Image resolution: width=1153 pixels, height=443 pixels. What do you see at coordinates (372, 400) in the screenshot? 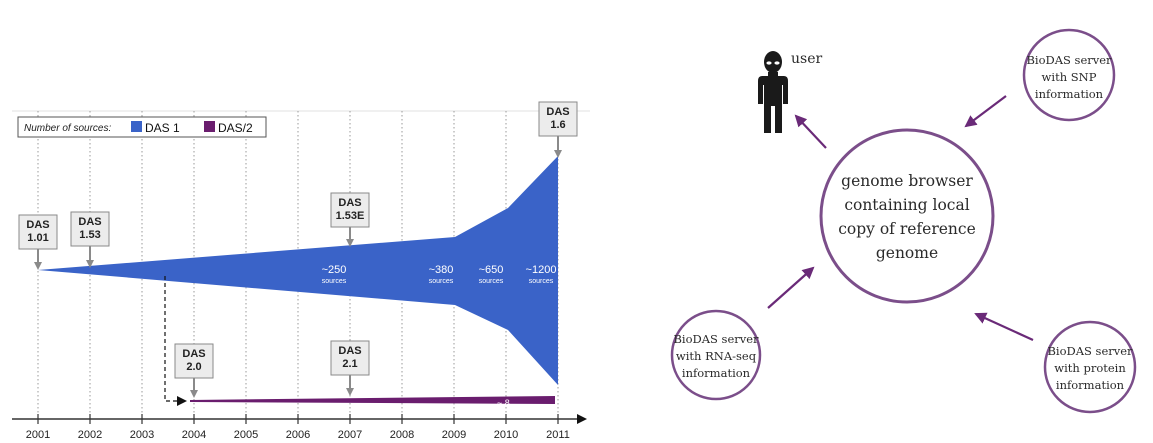
I see `das2-growth-area` at bounding box center [372, 400].